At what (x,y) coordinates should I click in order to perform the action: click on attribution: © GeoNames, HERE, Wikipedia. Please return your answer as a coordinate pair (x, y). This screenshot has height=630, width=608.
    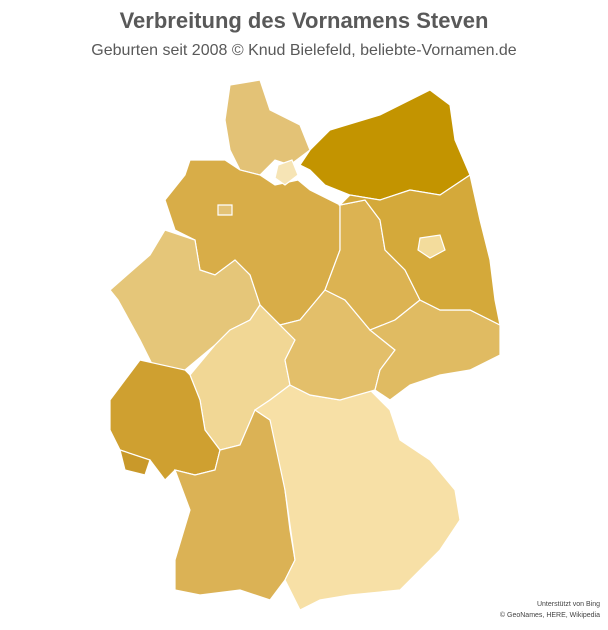
    Looking at the image, I should click on (549, 615).